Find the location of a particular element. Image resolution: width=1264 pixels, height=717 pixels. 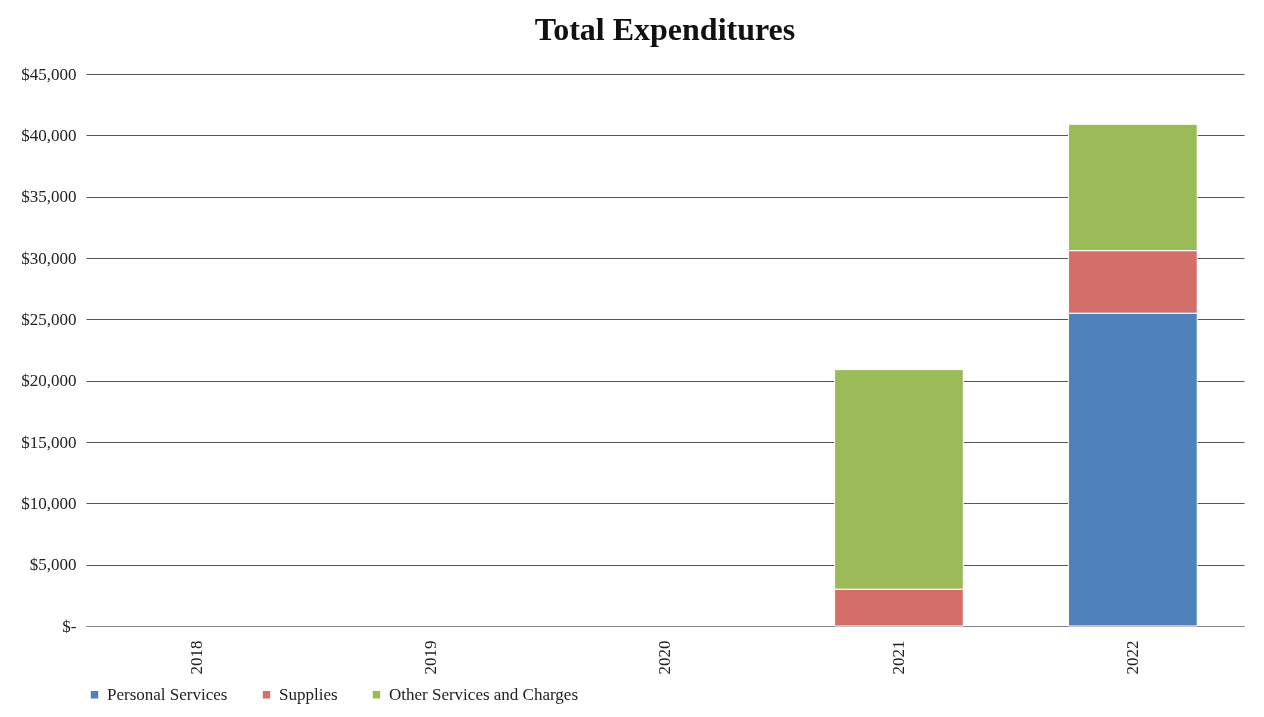

y-tick-label: $10,000 is located at coordinates (49, 503).